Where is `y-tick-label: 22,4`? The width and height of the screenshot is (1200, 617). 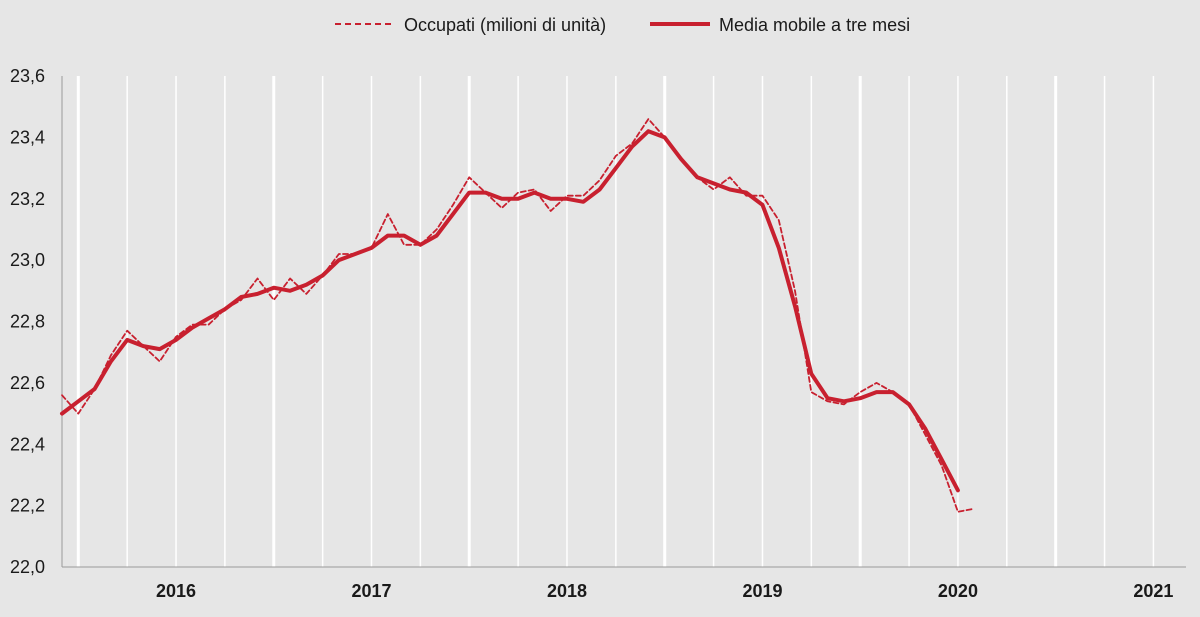
y-tick-label: 22,4 is located at coordinates (27, 444).